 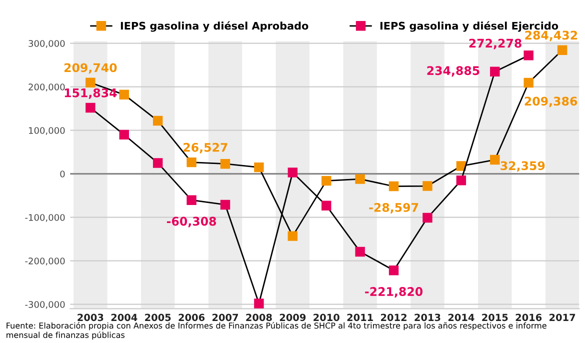 I want to click on data-label: 151,834, so click(x=90, y=93).